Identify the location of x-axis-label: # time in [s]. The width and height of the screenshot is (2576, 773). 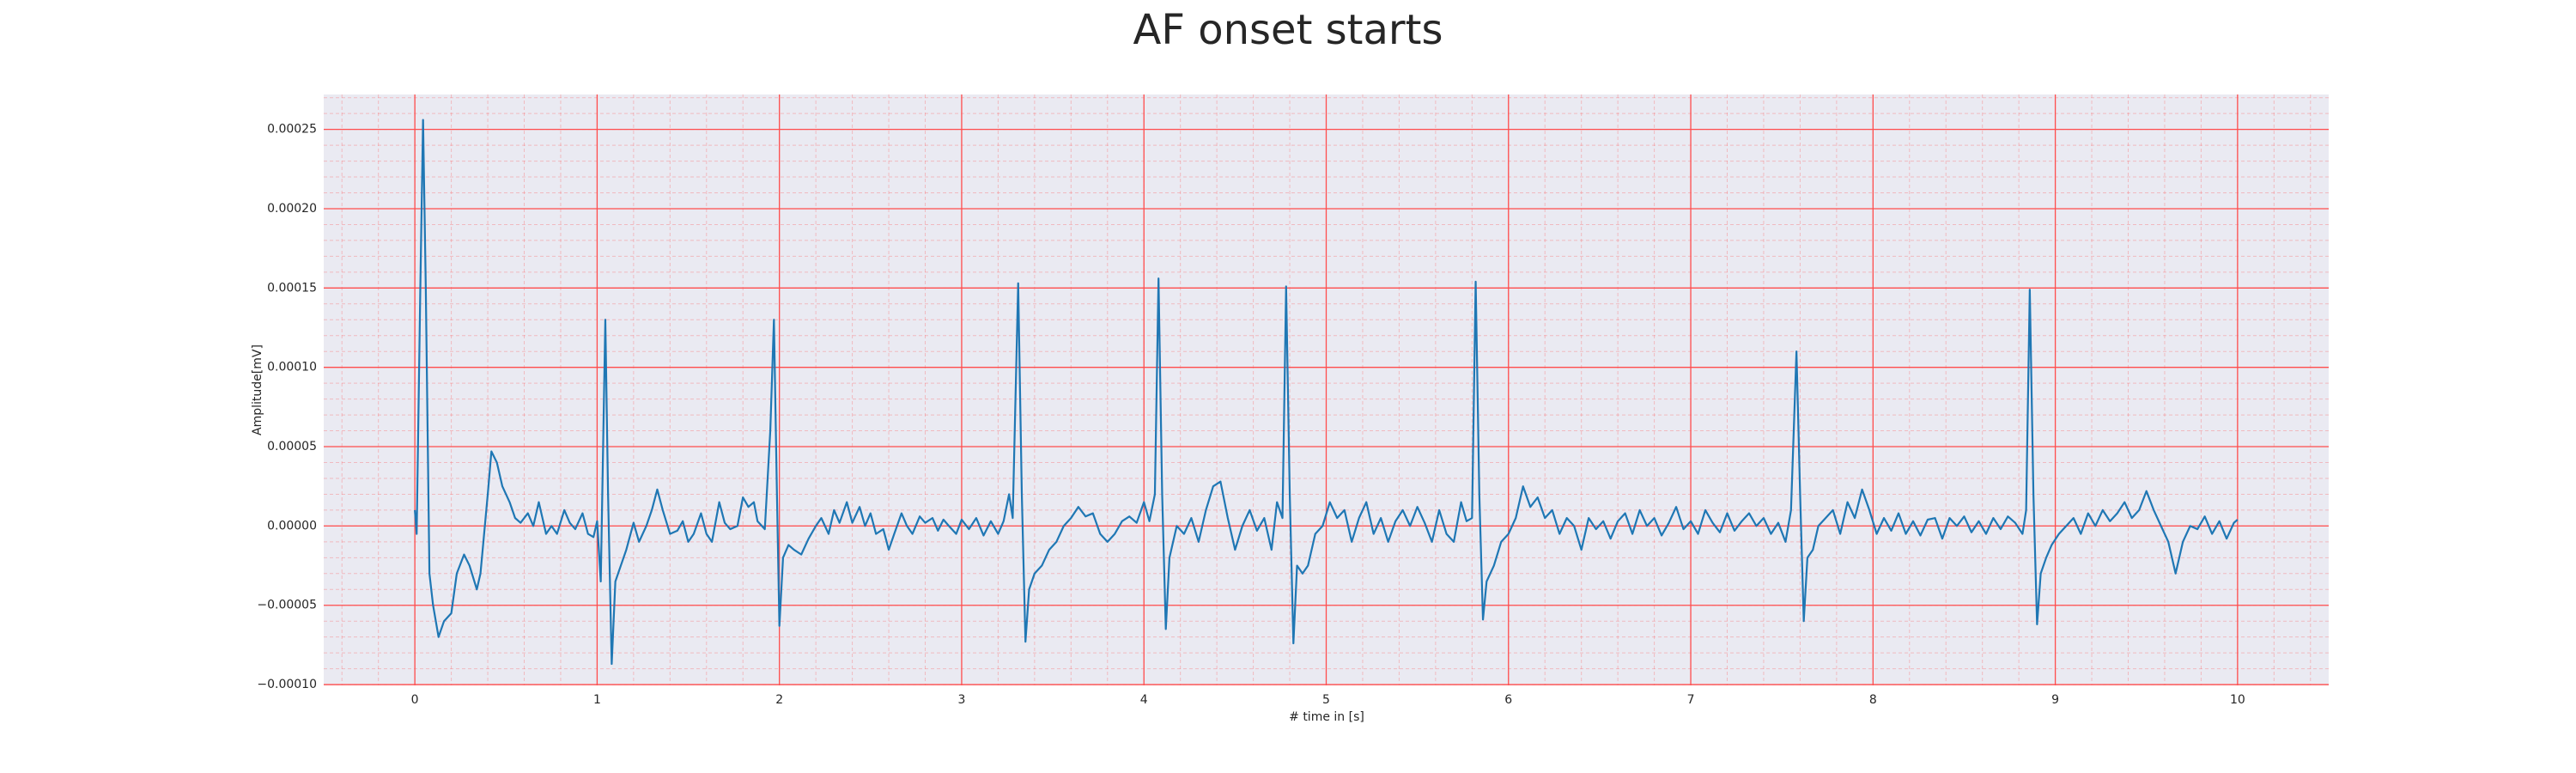
(1327, 717).